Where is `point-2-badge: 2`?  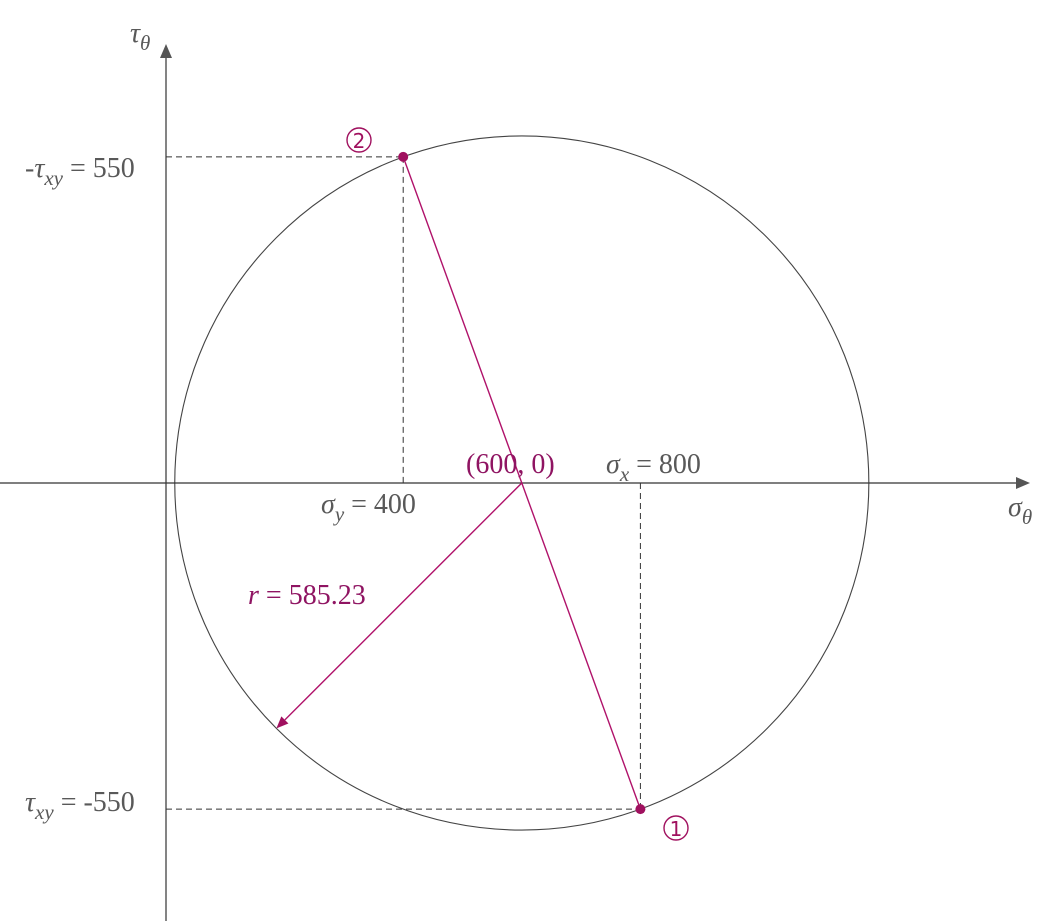 point-2-badge: 2 is located at coordinates (359, 140).